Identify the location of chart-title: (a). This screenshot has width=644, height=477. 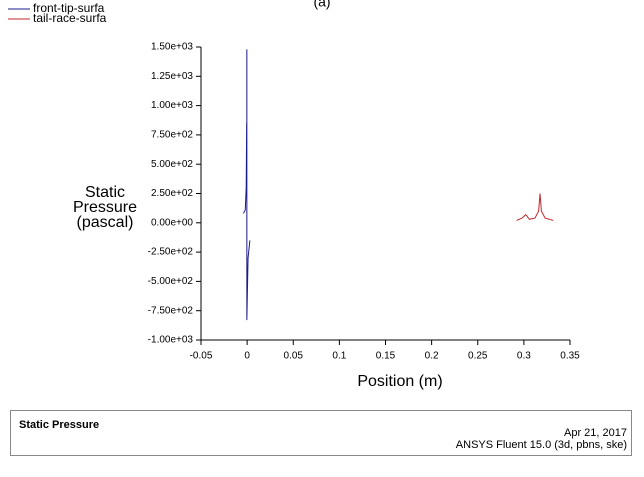
(321, 5).